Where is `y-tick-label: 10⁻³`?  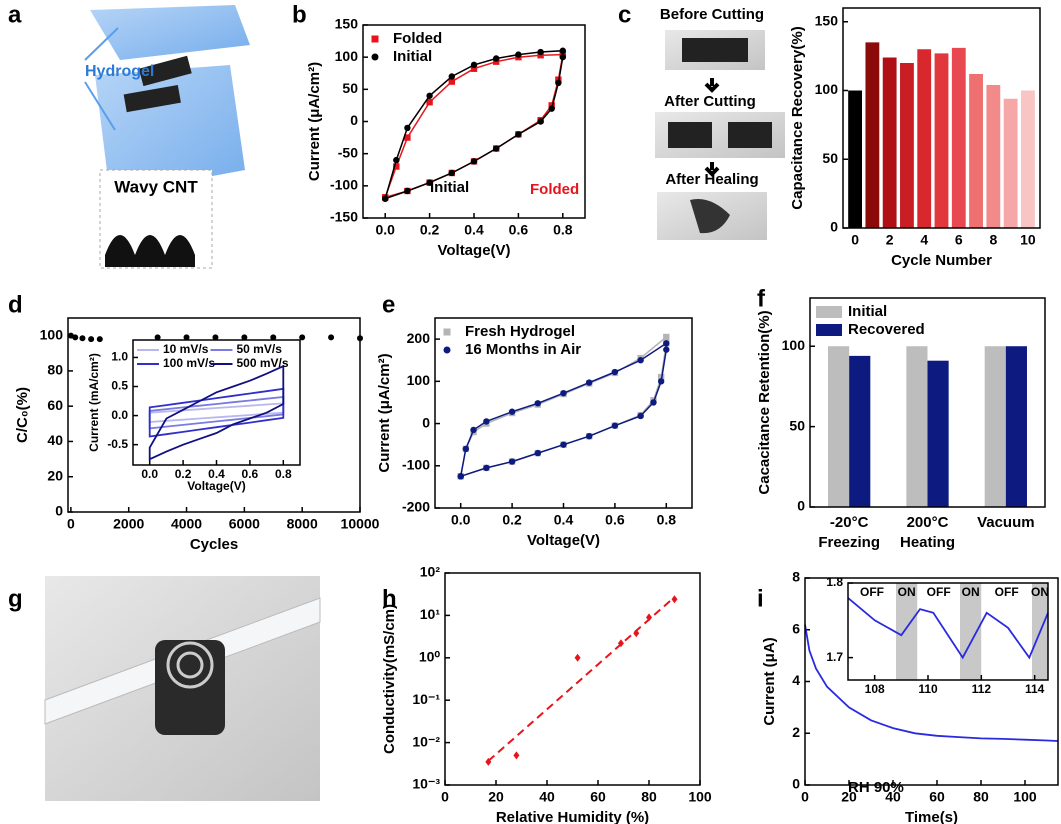
y-tick-label: 10⁻³ is located at coordinates (426, 784).